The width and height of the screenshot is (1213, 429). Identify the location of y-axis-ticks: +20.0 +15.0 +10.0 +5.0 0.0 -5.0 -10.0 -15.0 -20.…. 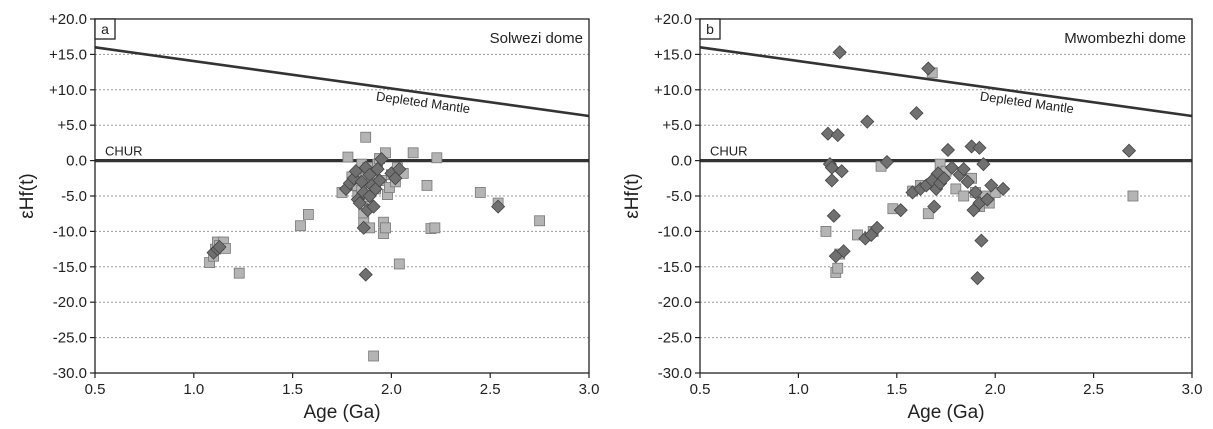
(72, 196).